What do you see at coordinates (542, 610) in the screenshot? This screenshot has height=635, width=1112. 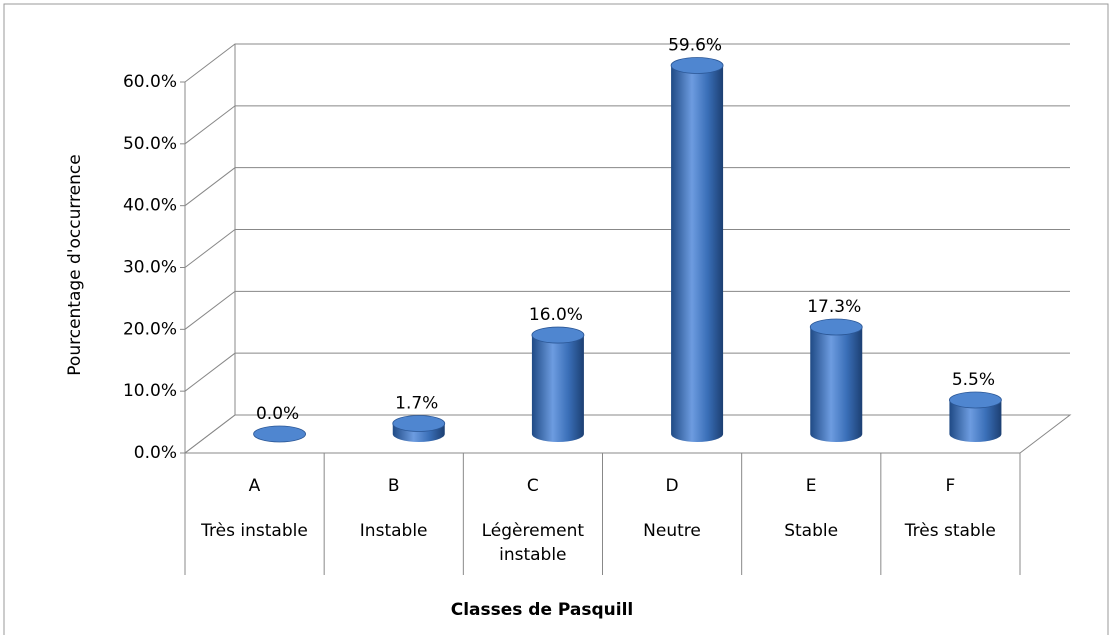 I see `x-axis-title: Classes de Pasquill` at bounding box center [542, 610].